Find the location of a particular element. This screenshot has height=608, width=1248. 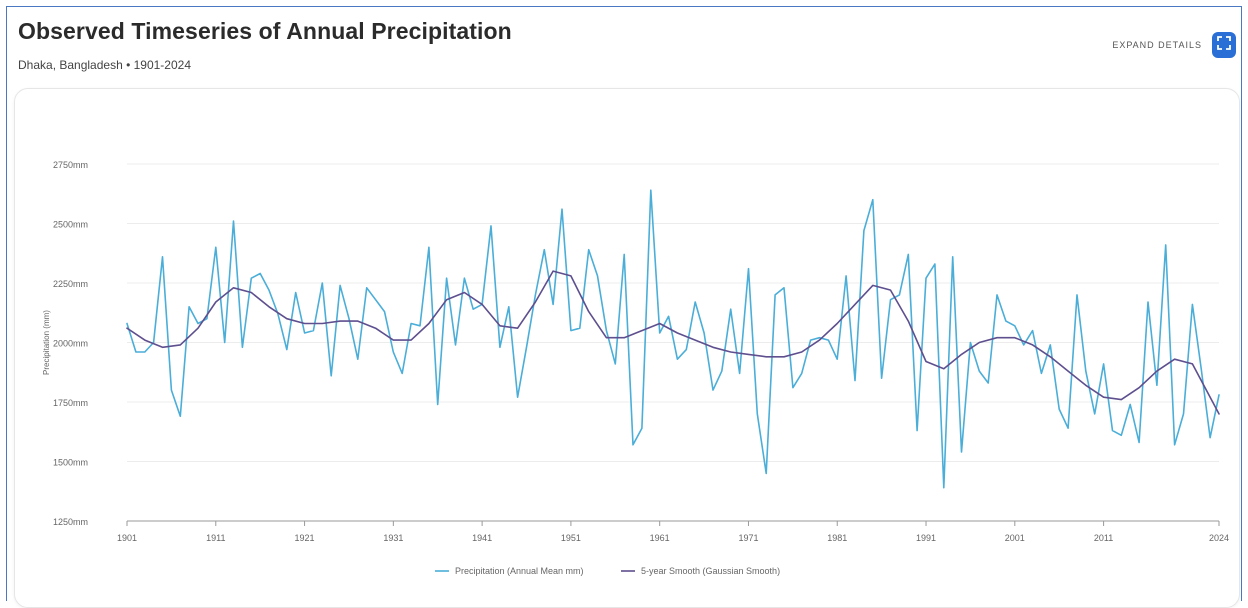

page-subtitle: Dhaka, Bangladesh • 1901-2024 is located at coordinates (104, 65).